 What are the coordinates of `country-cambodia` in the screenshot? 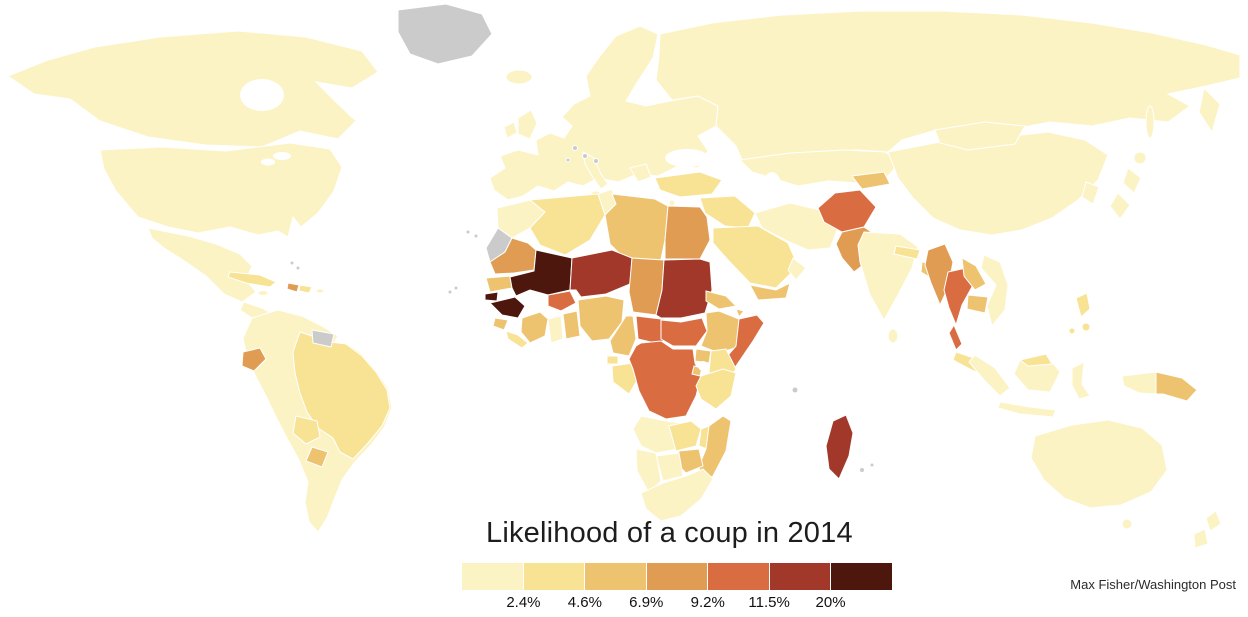 It's located at (977, 304).